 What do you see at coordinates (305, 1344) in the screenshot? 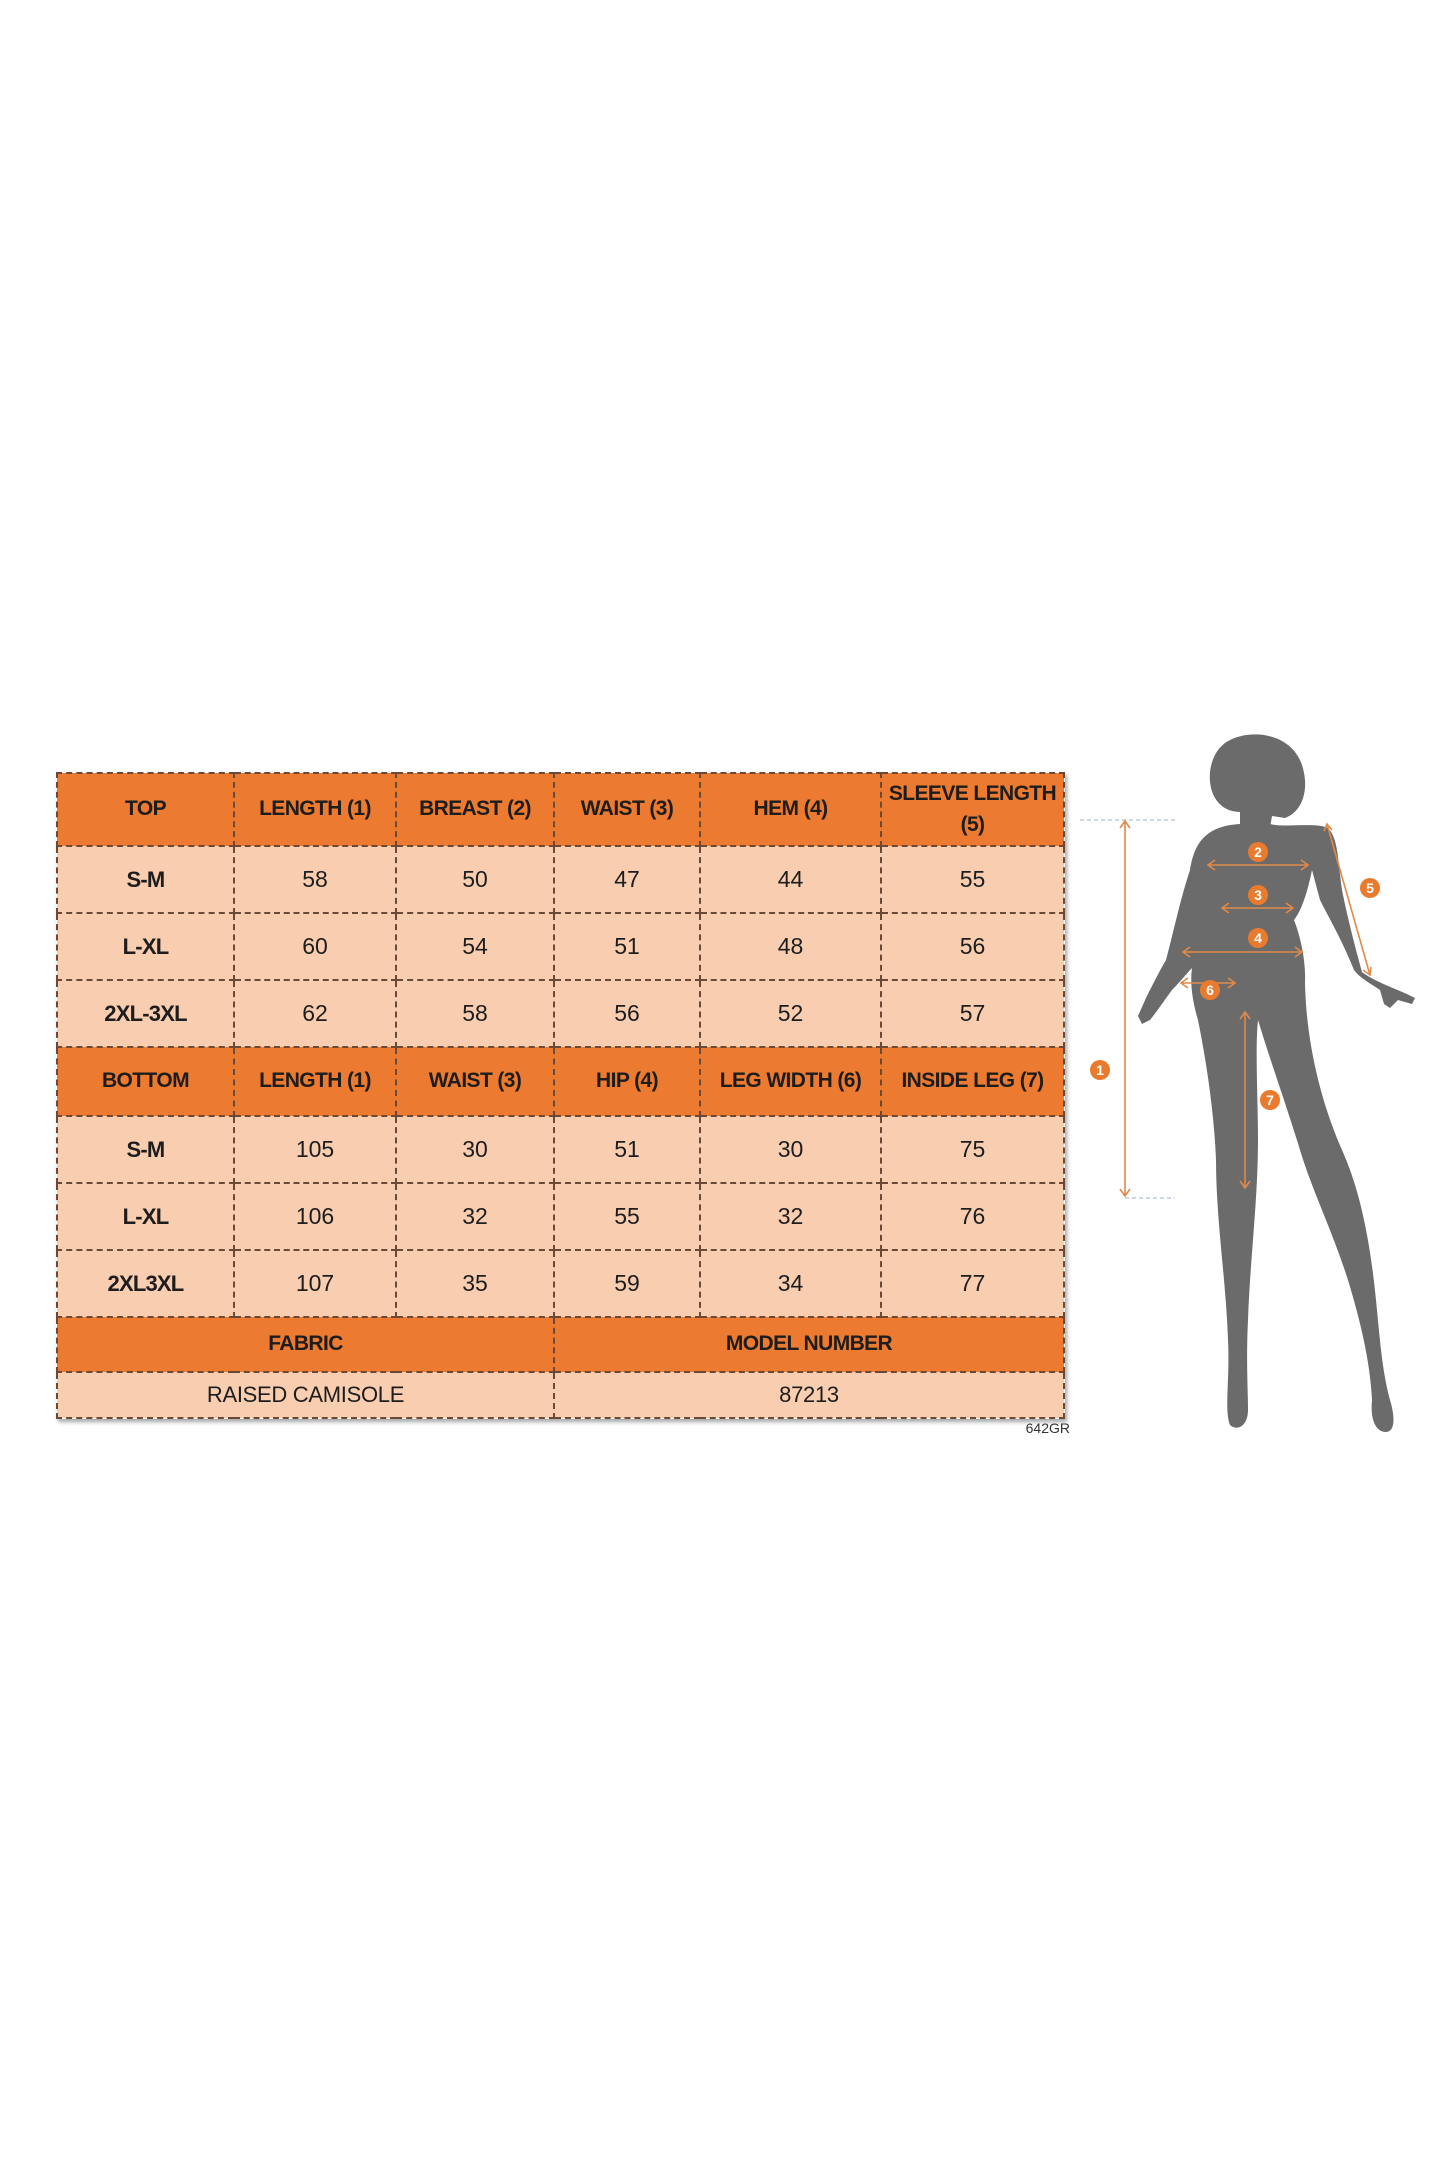
I see `fabric-header: FABRIC` at bounding box center [305, 1344].